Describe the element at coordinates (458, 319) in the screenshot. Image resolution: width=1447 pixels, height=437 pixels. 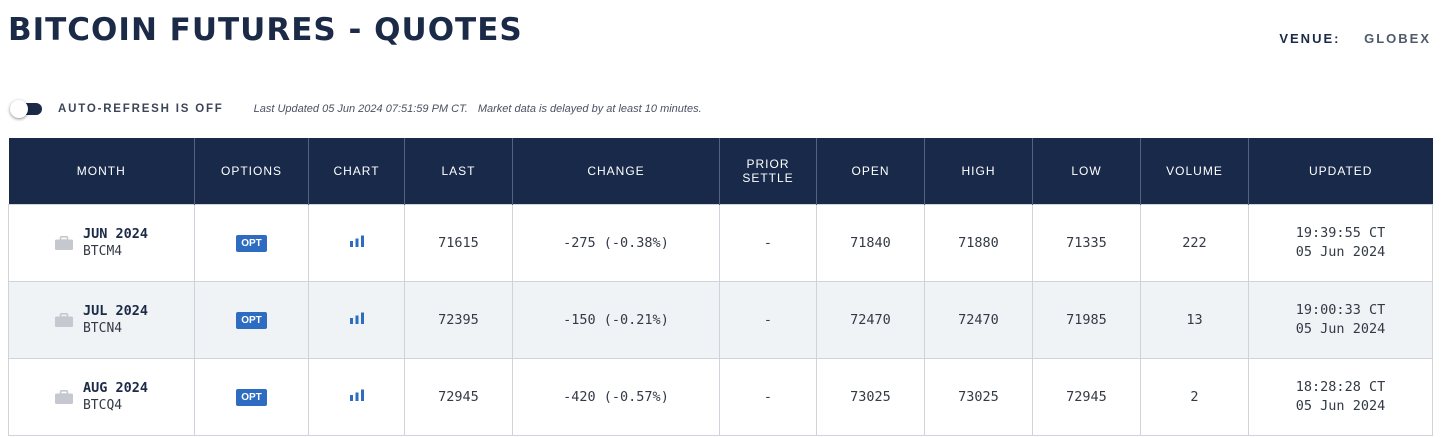
I see `last-cell: 72395` at that location.